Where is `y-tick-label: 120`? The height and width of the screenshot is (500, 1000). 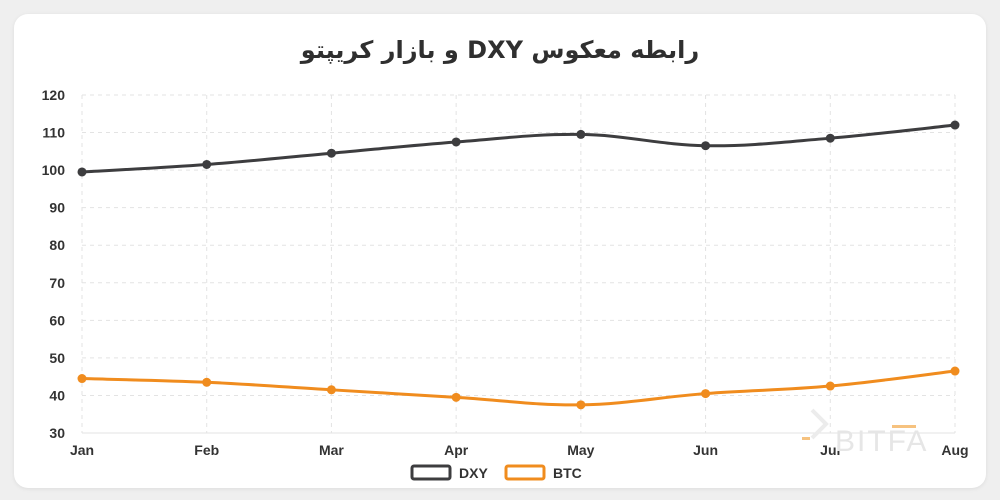
y-tick-label: 120 is located at coordinates (54, 95).